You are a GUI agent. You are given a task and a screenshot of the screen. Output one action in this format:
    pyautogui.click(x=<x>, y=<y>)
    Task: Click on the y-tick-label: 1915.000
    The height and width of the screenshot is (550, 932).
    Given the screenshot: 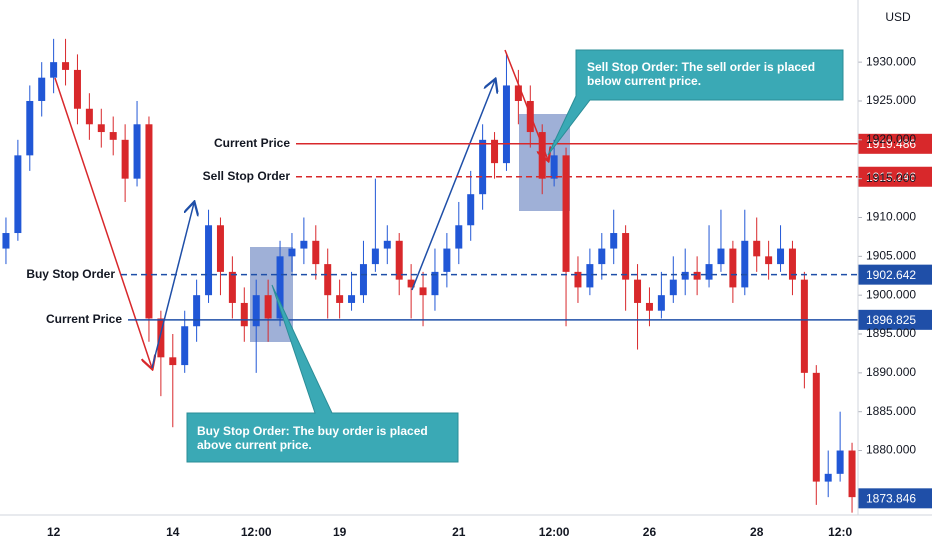 What is the action you would take?
    pyautogui.click(x=891, y=178)
    